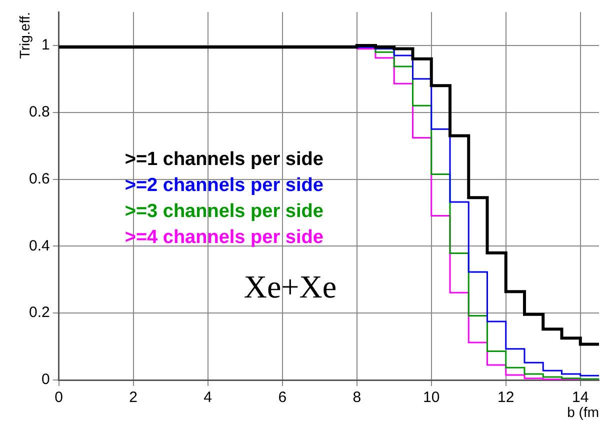 The width and height of the screenshot is (601, 424). Describe the element at coordinates (46, 379) in the screenshot. I see `y-tick-label: 0` at that location.